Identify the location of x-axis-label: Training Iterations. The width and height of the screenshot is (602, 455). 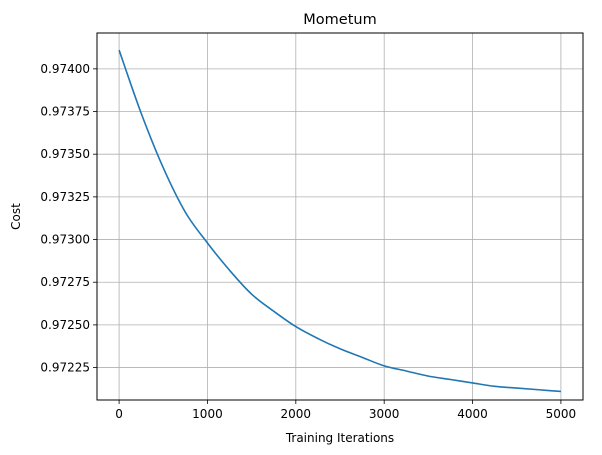
(339, 438).